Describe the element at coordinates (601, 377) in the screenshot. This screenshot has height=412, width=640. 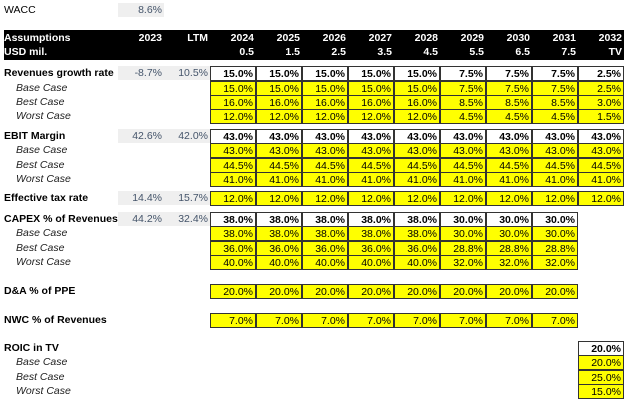
I see `input-cell: 25.0%` at that location.